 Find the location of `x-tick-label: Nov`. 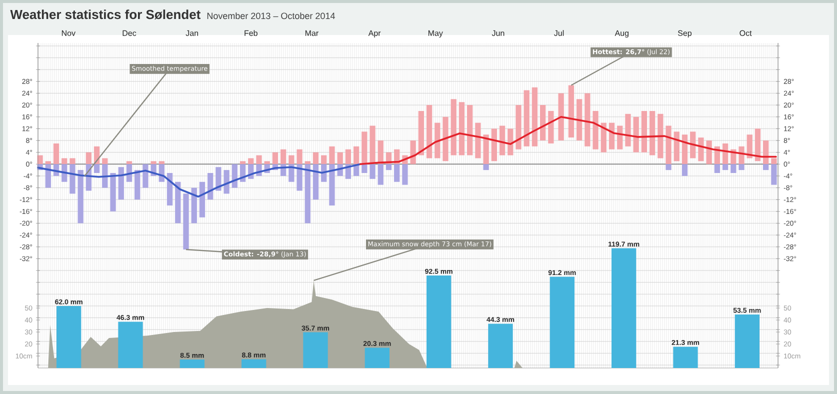

x-tick-label: Nov is located at coordinates (69, 33).